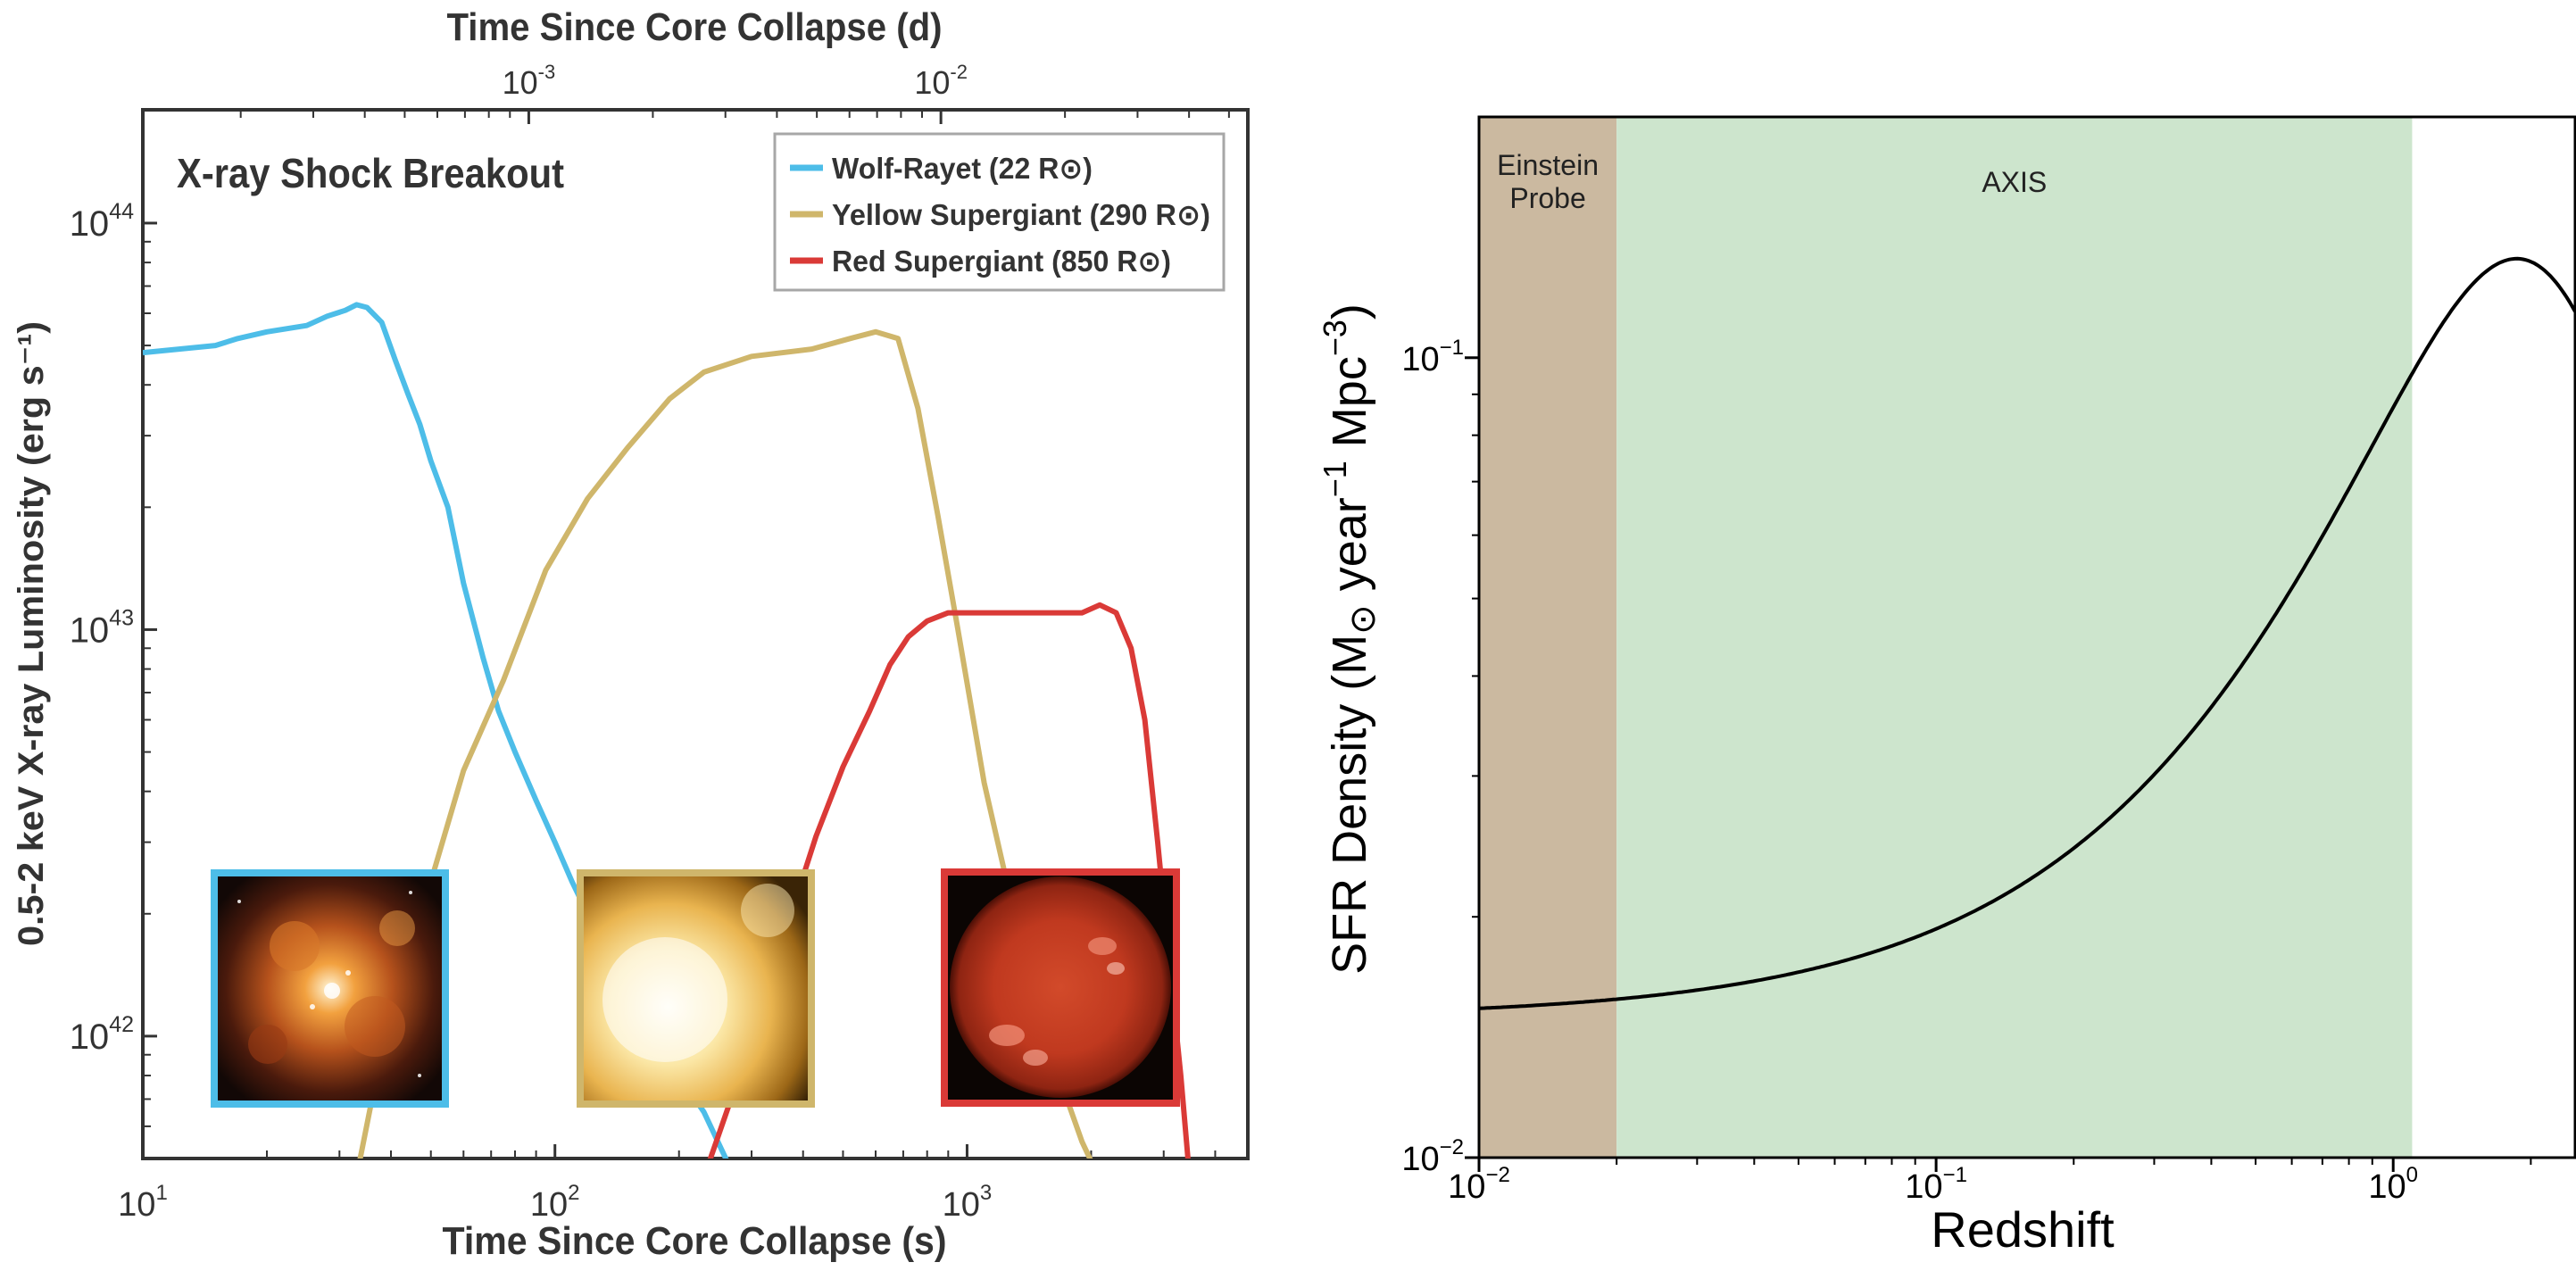 The image size is (2576, 1279). Describe the element at coordinates (147, 683) in the screenshot. I see `left-y-minor-ticks` at that location.